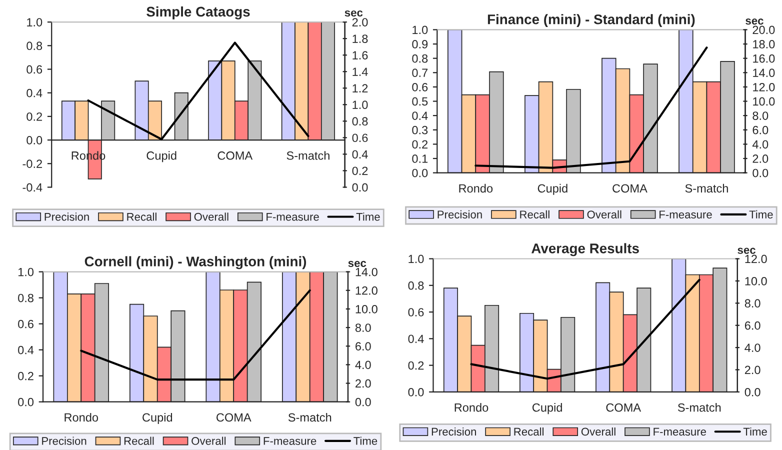 The width and height of the screenshot is (782, 450). What do you see at coordinates (195, 263) in the screenshot?
I see `chart-title: Cornell (mini) - Washington (mini)` at bounding box center [195, 263].